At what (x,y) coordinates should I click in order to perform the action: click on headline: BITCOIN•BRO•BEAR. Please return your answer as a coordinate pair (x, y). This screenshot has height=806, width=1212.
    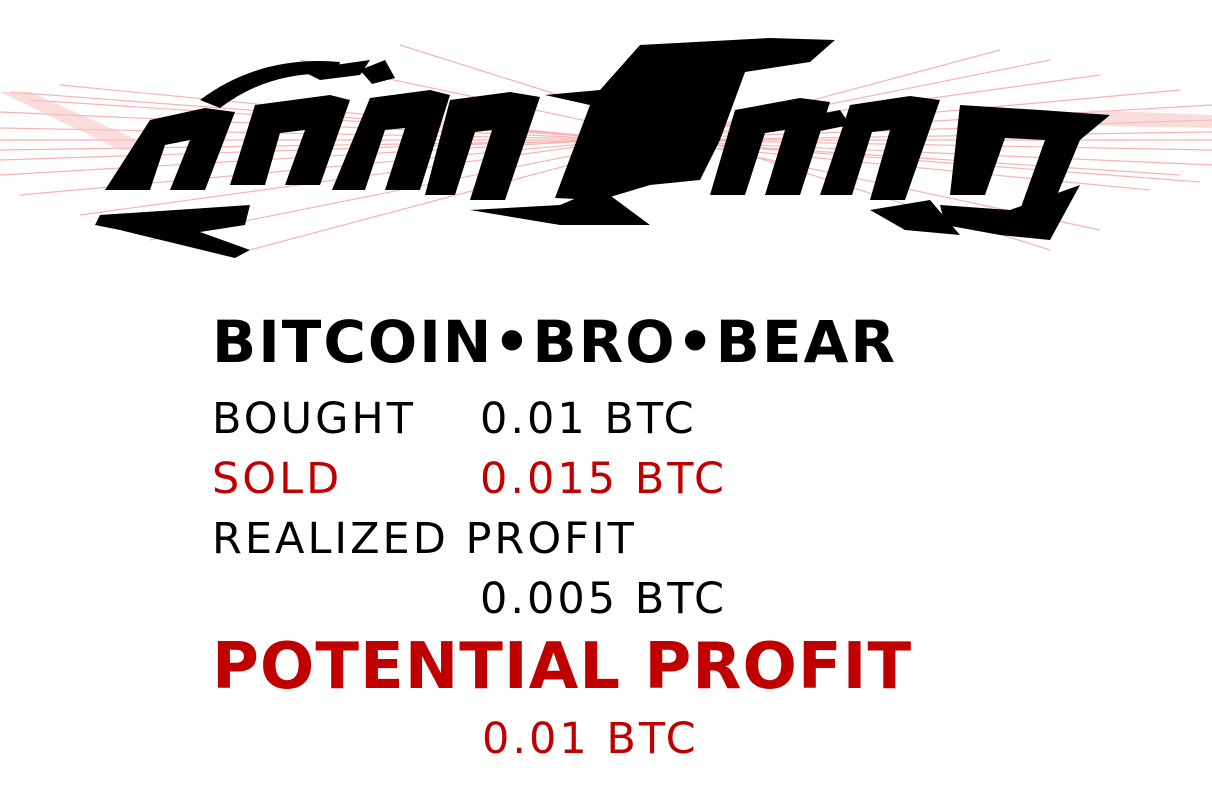
    Looking at the image, I should click on (555, 342).